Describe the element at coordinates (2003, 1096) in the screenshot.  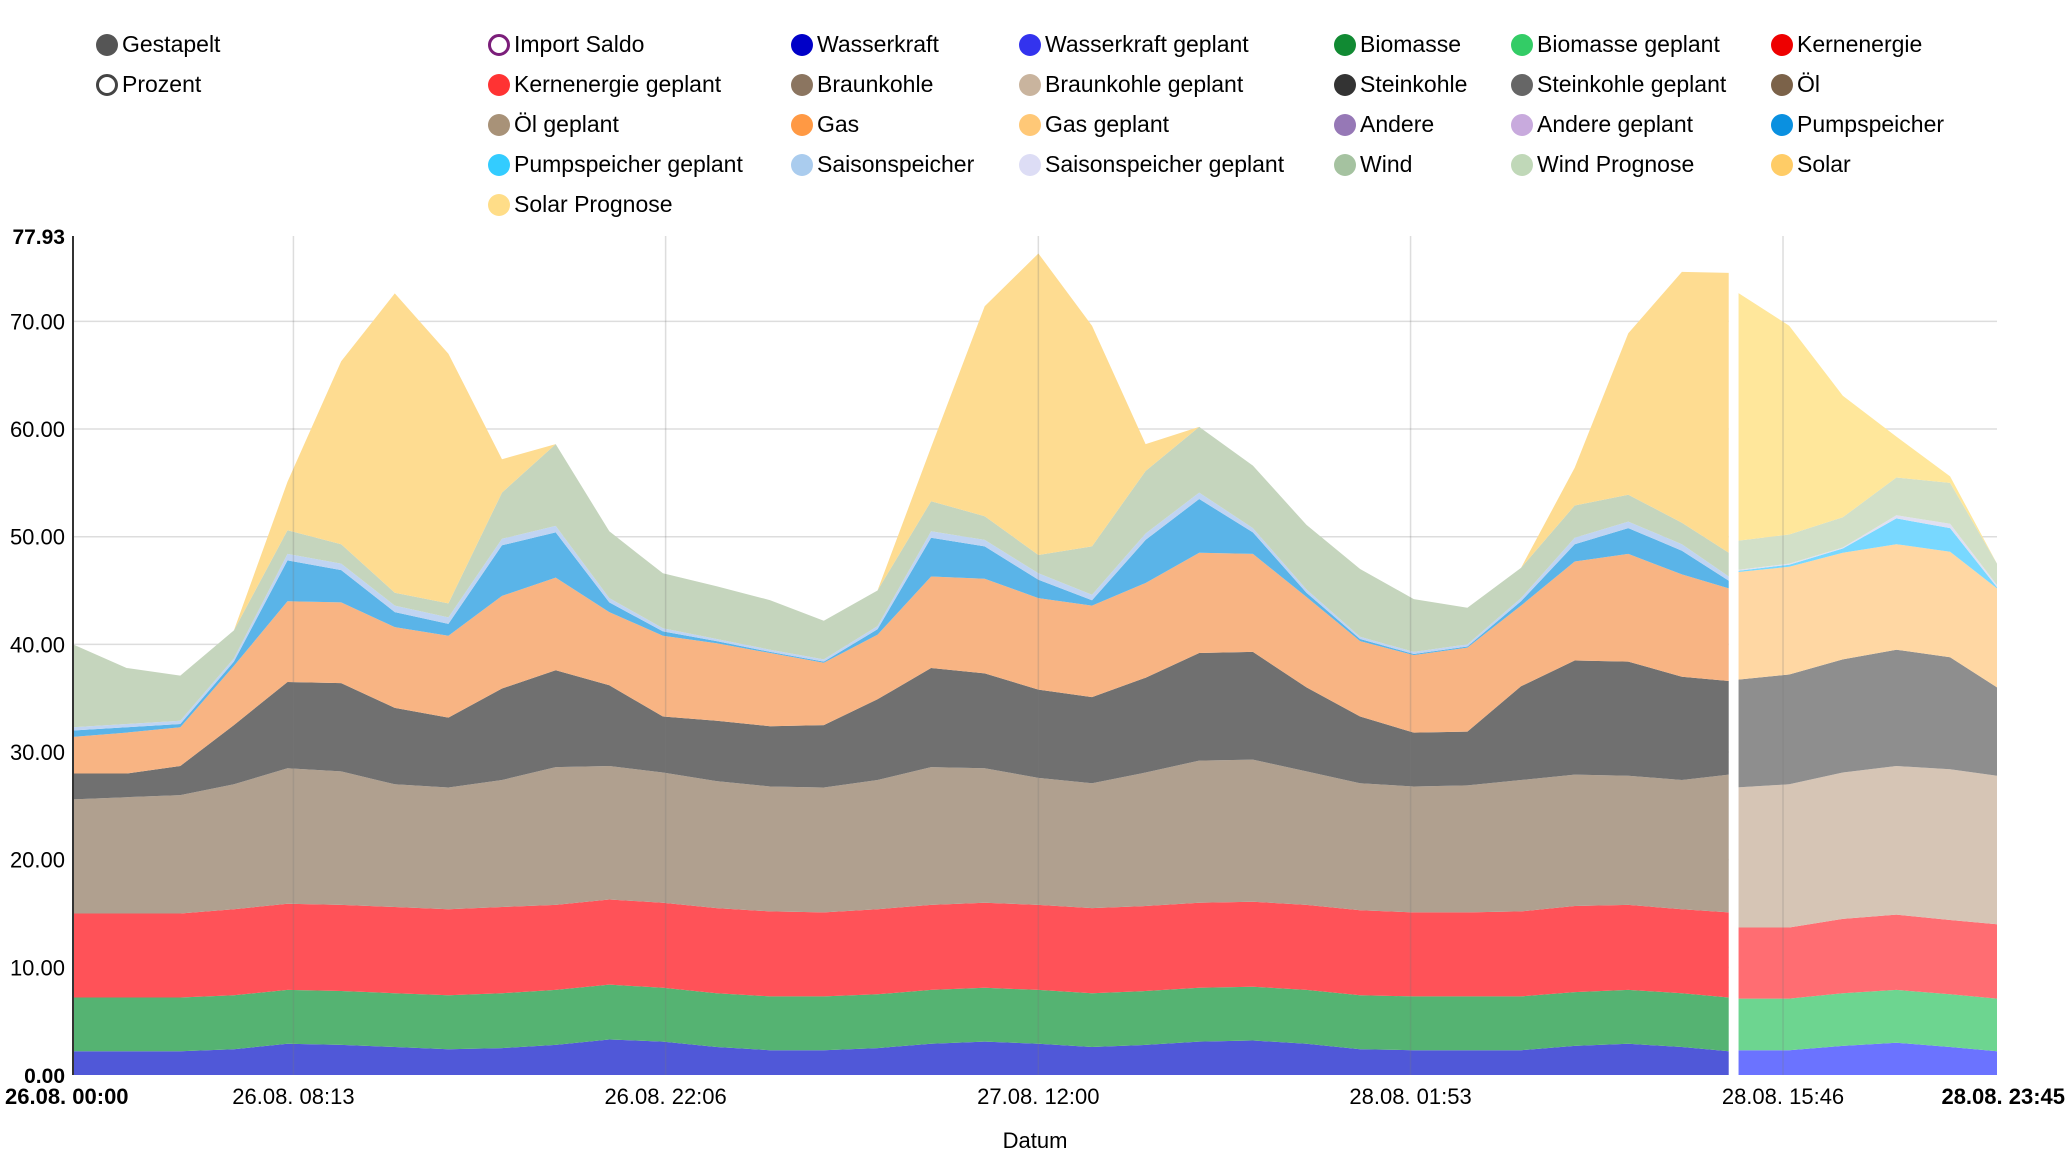
I see `x-tick-label: 28.08. 23:45` at that location.